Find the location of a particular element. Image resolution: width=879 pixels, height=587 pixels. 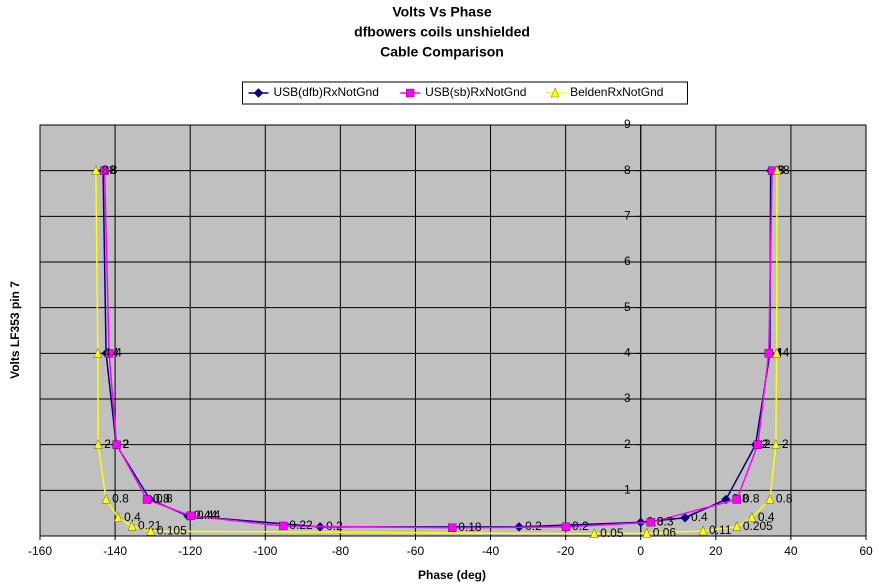

x-tick-label: -140 is located at coordinates (115, 551).